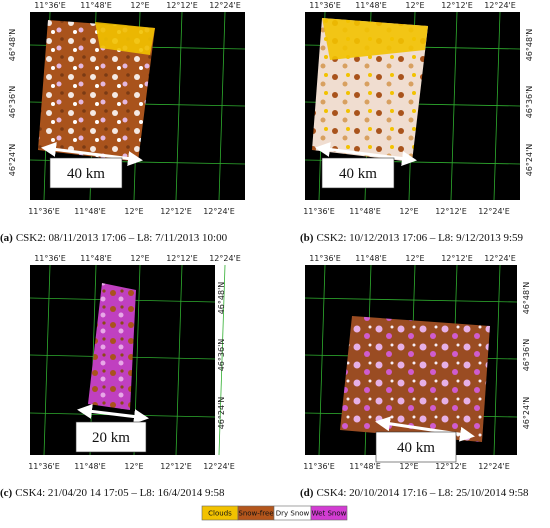  What do you see at coordinates (274, 513) in the screenshot?
I see `legend: Clouds Snow-free Dry Snow Wet Snow` at bounding box center [274, 513].